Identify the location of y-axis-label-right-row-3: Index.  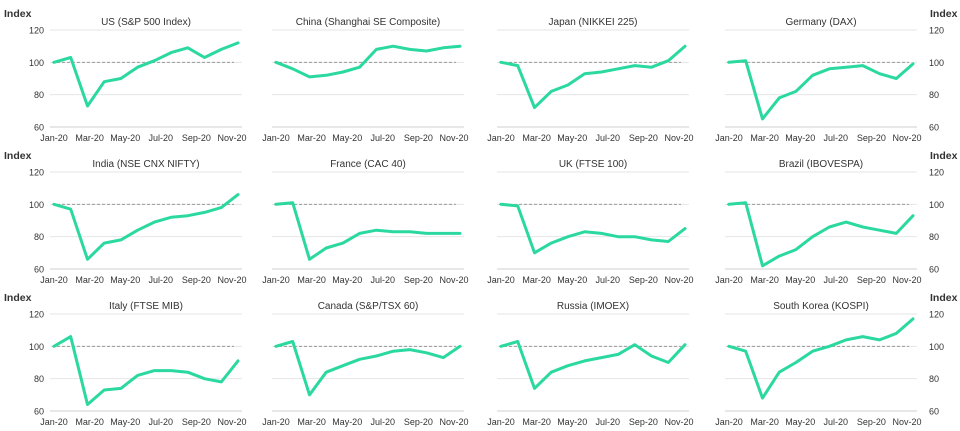
(944, 298).